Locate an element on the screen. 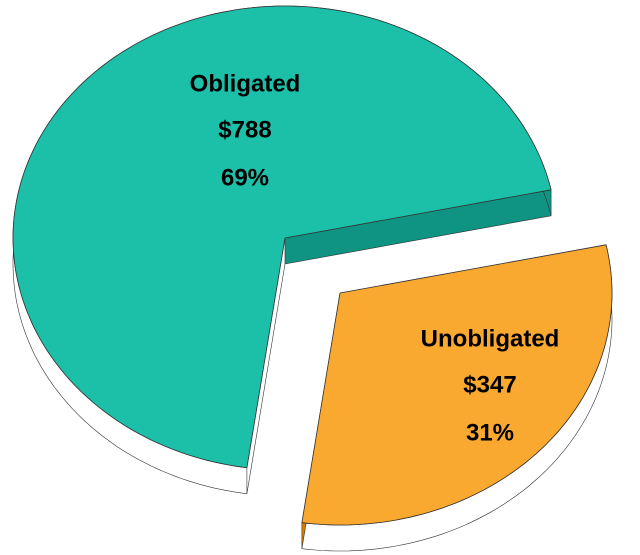 This screenshot has height=555, width=640. slice-label: Unobligated is located at coordinates (490, 338).